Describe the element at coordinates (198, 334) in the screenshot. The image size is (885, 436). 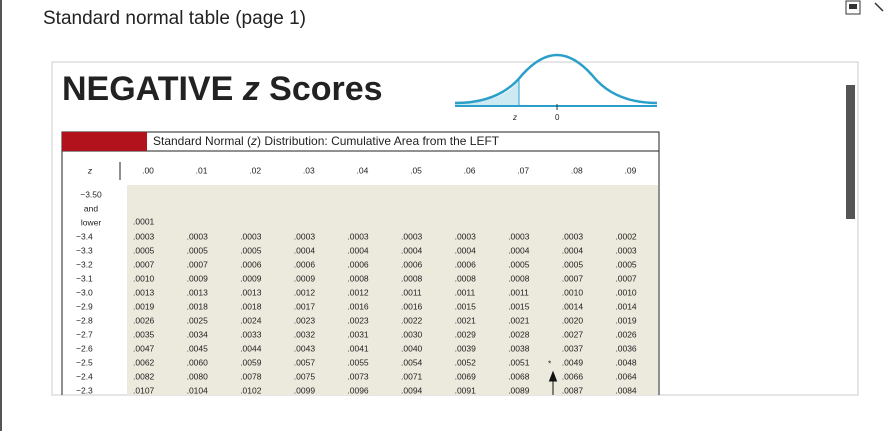
I see `cell: .0034` at that location.